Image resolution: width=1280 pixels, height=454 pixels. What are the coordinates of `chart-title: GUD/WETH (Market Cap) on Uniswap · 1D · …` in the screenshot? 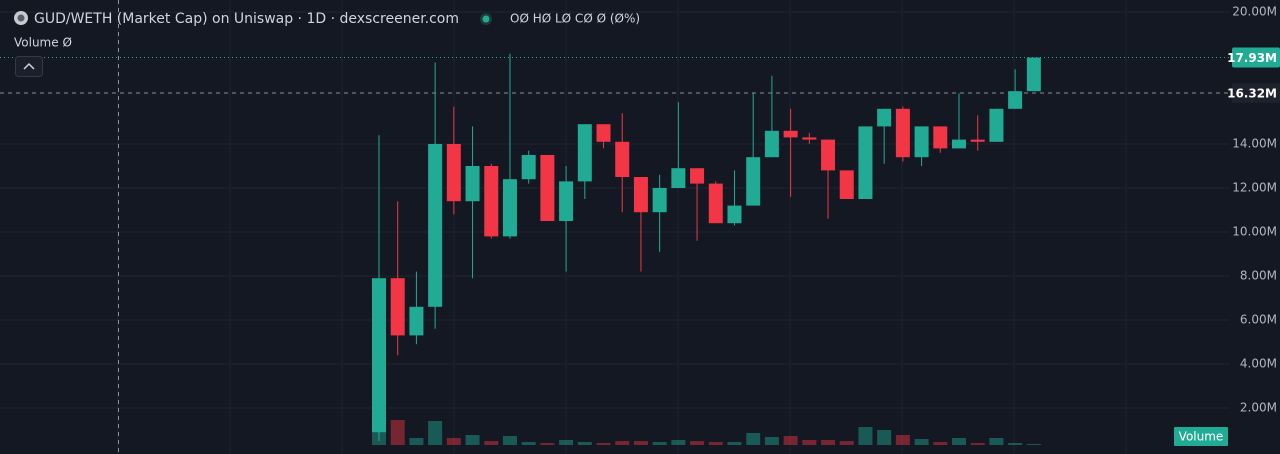 It's located at (246, 19).